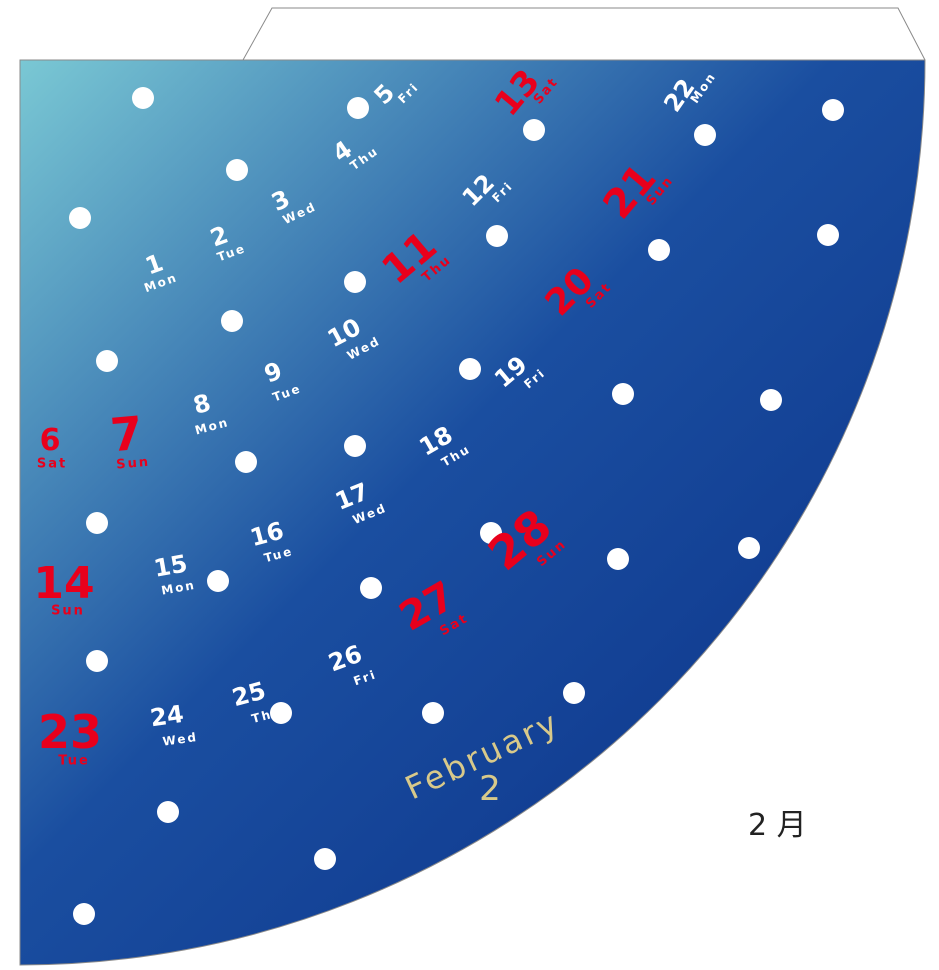 The height and width of the screenshot is (970, 939). What do you see at coordinates (178, 588) in the screenshot?
I see `day-of-week: Mon` at bounding box center [178, 588].